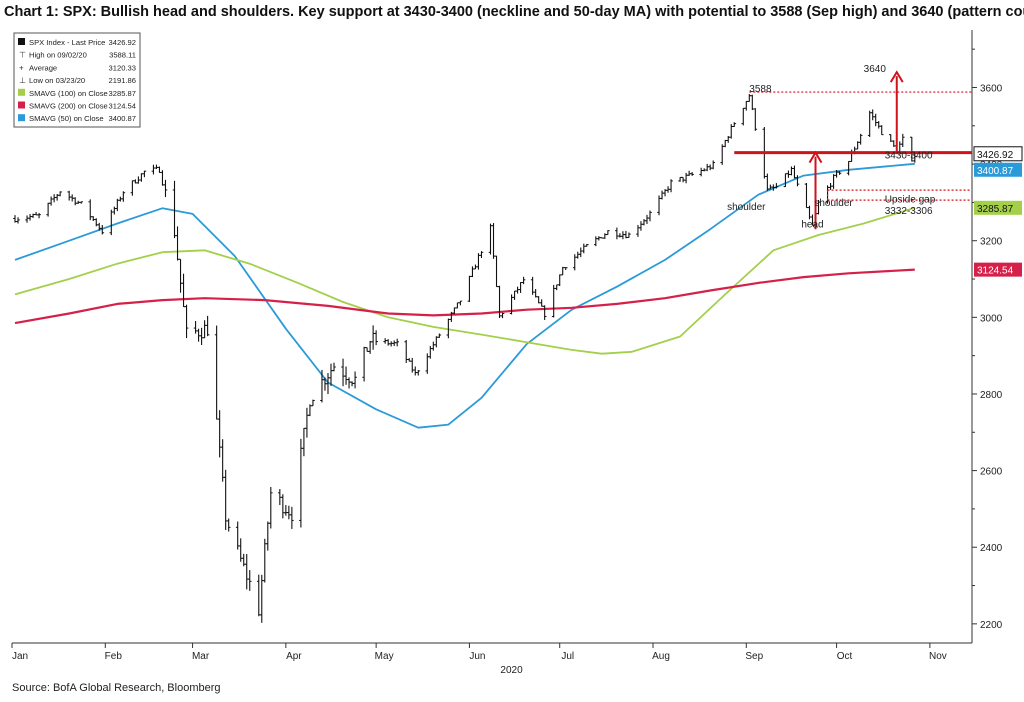 The image size is (1024, 702). I want to click on blue-square-icon, so click(21, 118).